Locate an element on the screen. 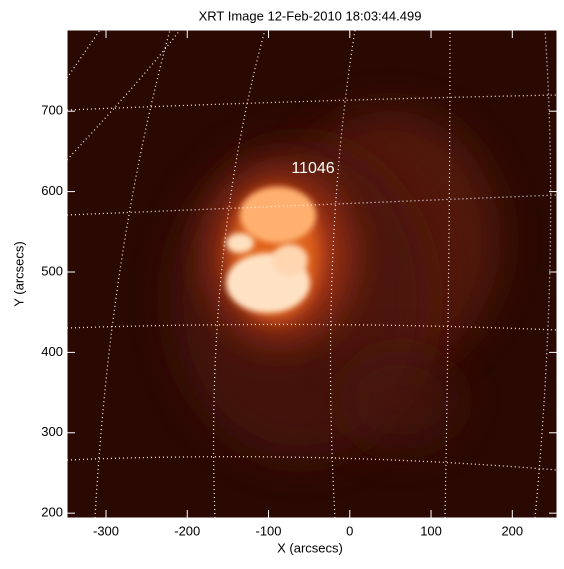 This screenshot has height=569, width=564. annotation: 11046 is located at coordinates (312, 168).